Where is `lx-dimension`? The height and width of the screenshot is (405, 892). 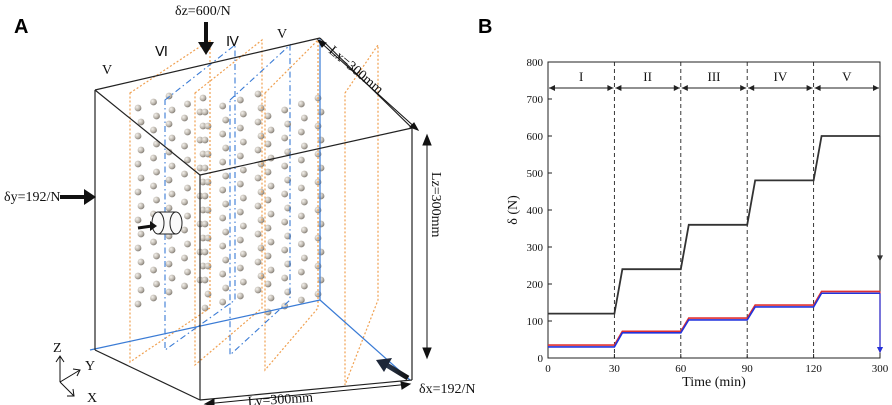
lx-dimension is located at coordinates (368, 85).